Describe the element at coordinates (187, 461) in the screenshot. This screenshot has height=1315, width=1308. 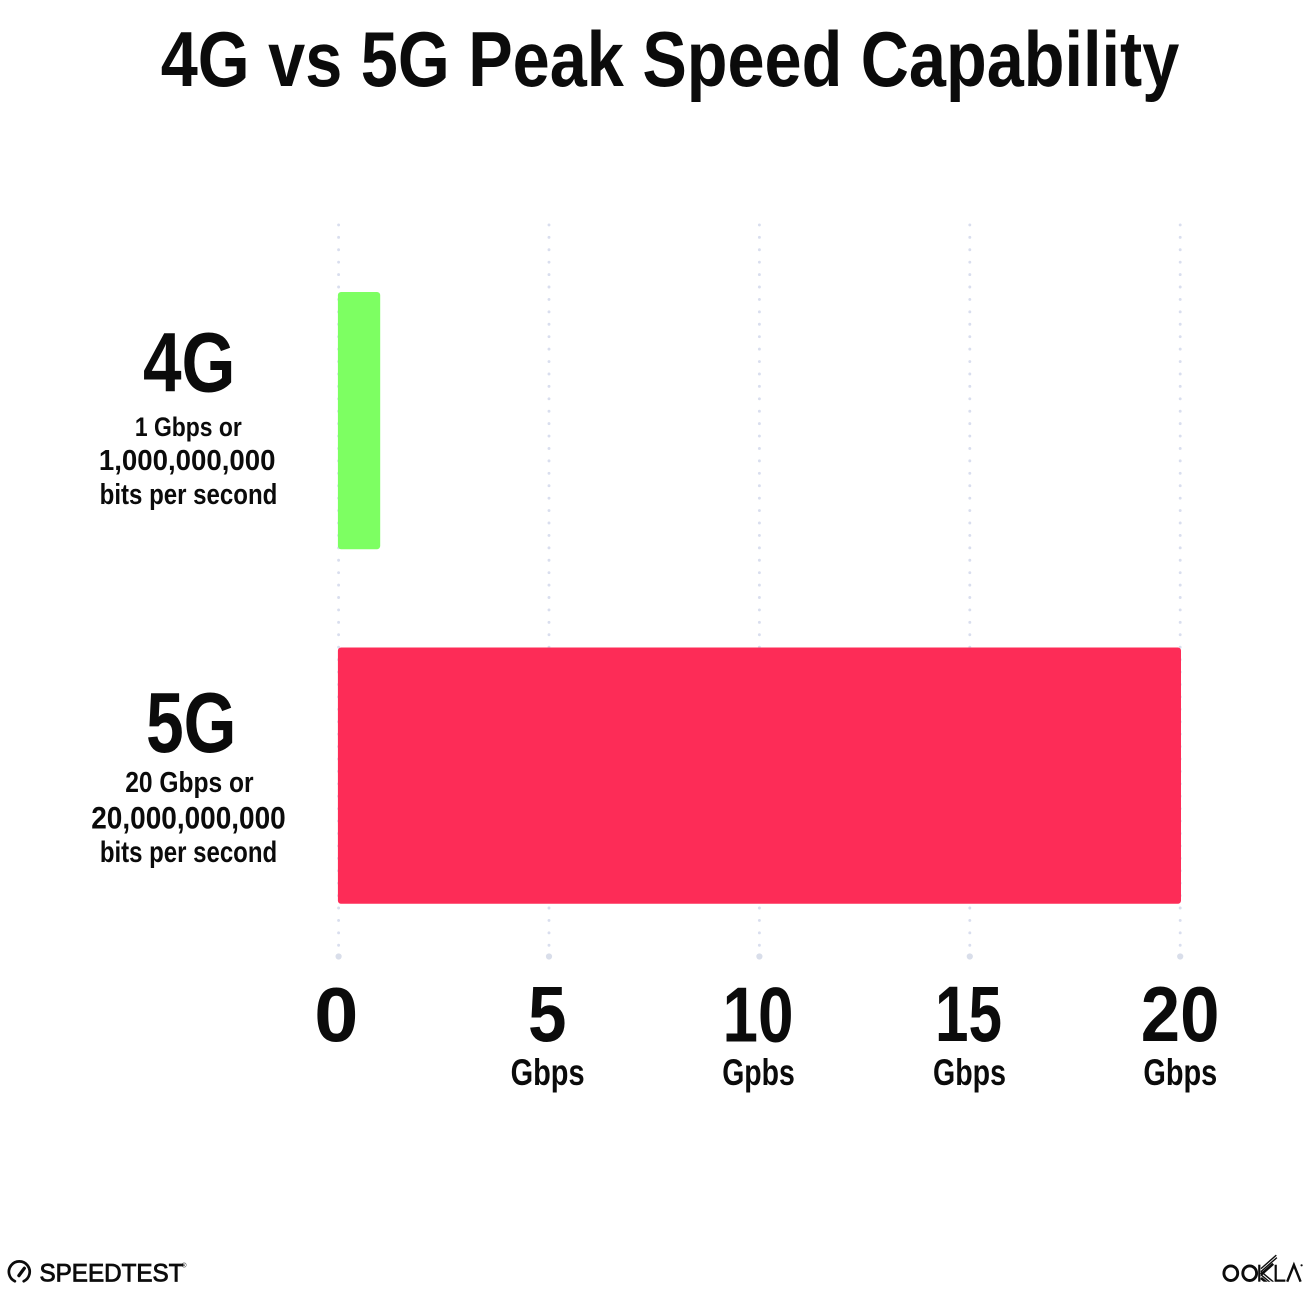
I see `svg-text: 1,000,000,000` at that location.